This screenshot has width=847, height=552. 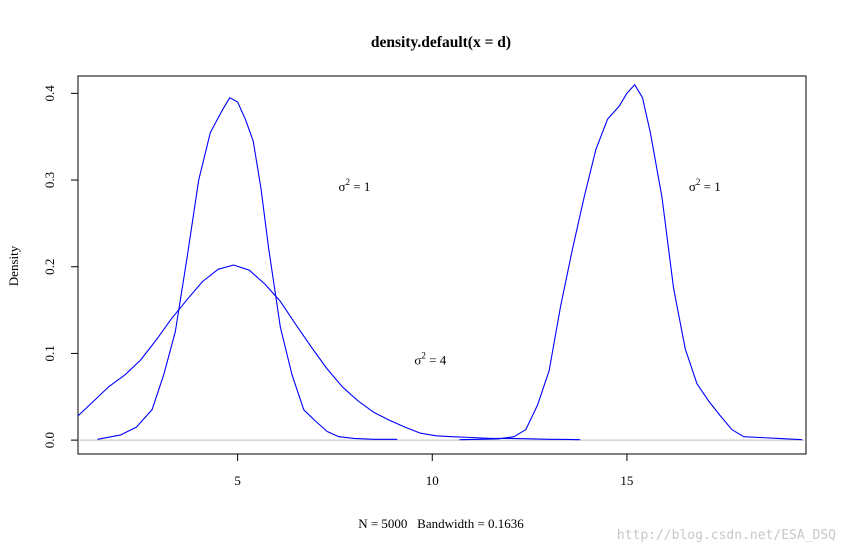 What do you see at coordinates (441, 523) in the screenshot?
I see `x-axis-label: N = 5000 Bandwidth = 0.1636` at bounding box center [441, 523].